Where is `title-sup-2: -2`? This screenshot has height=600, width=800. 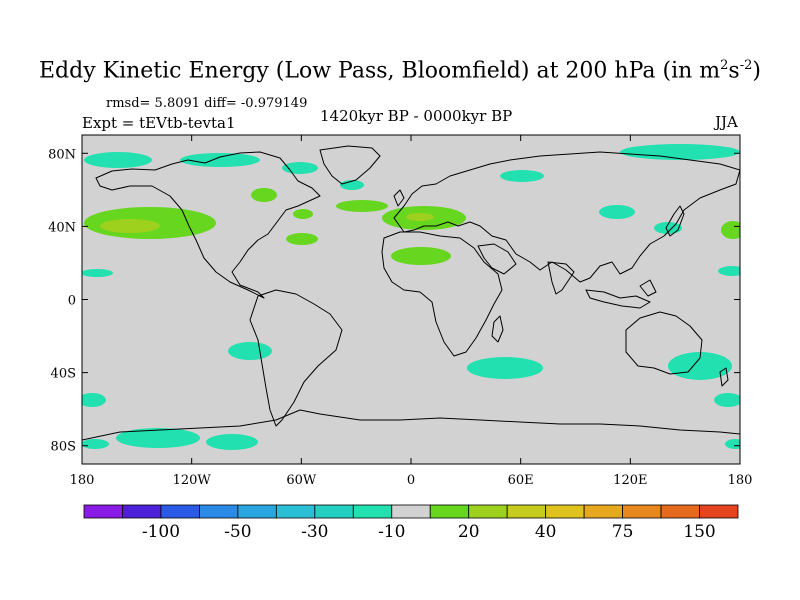 title-sup-2: -2 is located at coordinates (746, 65).